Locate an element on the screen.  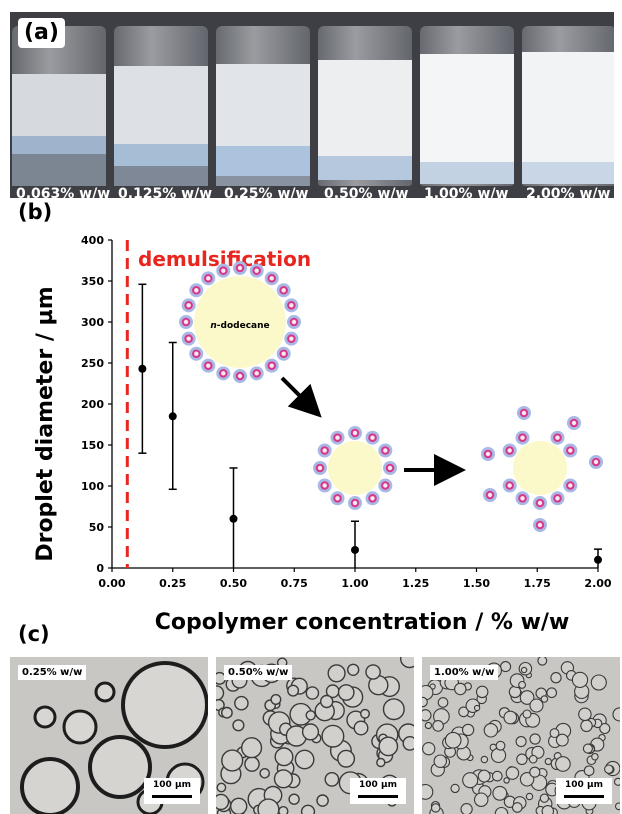
vial-label-2: 0.125% w/w is located at coordinates (165, 192).